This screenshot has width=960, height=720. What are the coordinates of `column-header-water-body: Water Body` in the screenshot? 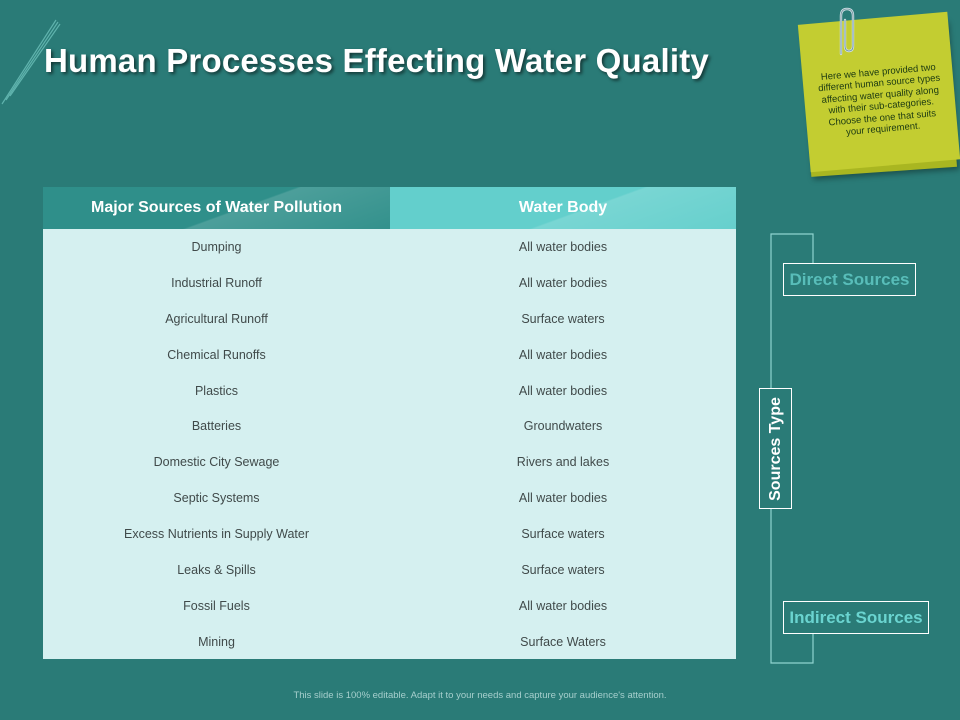 It's located at (563, 208).